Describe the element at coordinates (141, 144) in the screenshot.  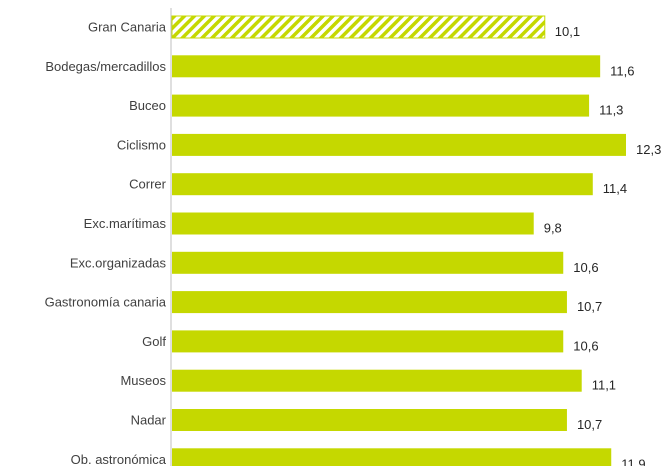
I see `category-label: Ciclismo` at that location.